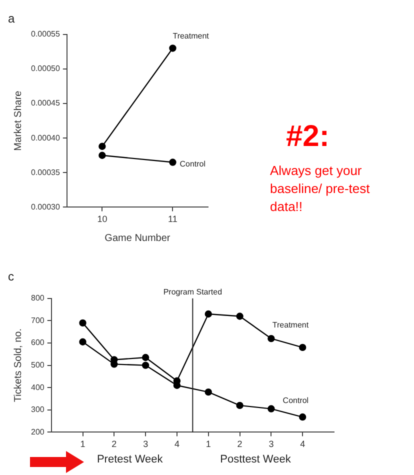 Image resolution: width=414 pixels, height=475 pixels. What do you see at coordinates (37, 298) in the screenshot?
I see `y-tick-label: 800` at bounding box center [37, 298].